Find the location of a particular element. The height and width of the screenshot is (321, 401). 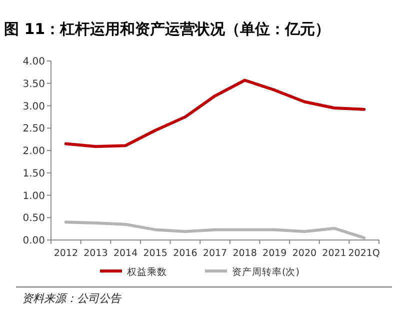

x-tick-label: 2020 is located at coordinates (304, 253).